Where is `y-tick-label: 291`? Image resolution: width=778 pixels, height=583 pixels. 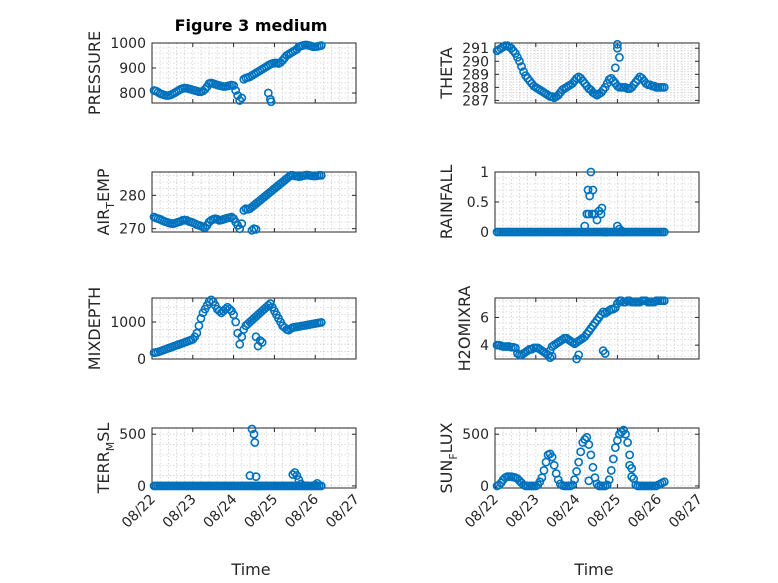 y-tick-label: 291 is located at coordinates (475, 49).